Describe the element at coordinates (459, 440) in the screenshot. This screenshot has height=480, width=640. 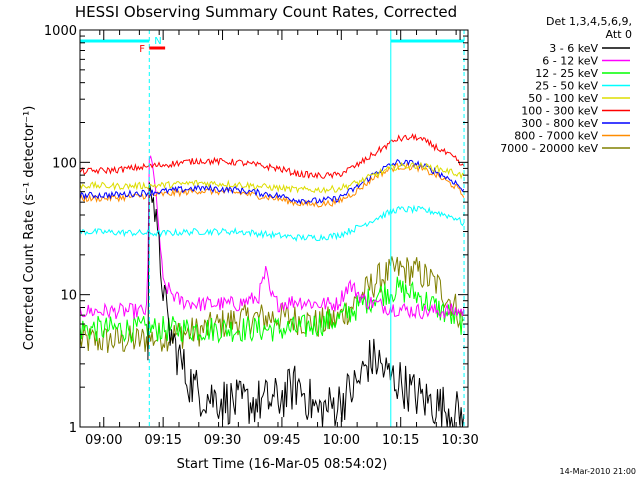
I see `x-tick-label: 10:30` at that location.